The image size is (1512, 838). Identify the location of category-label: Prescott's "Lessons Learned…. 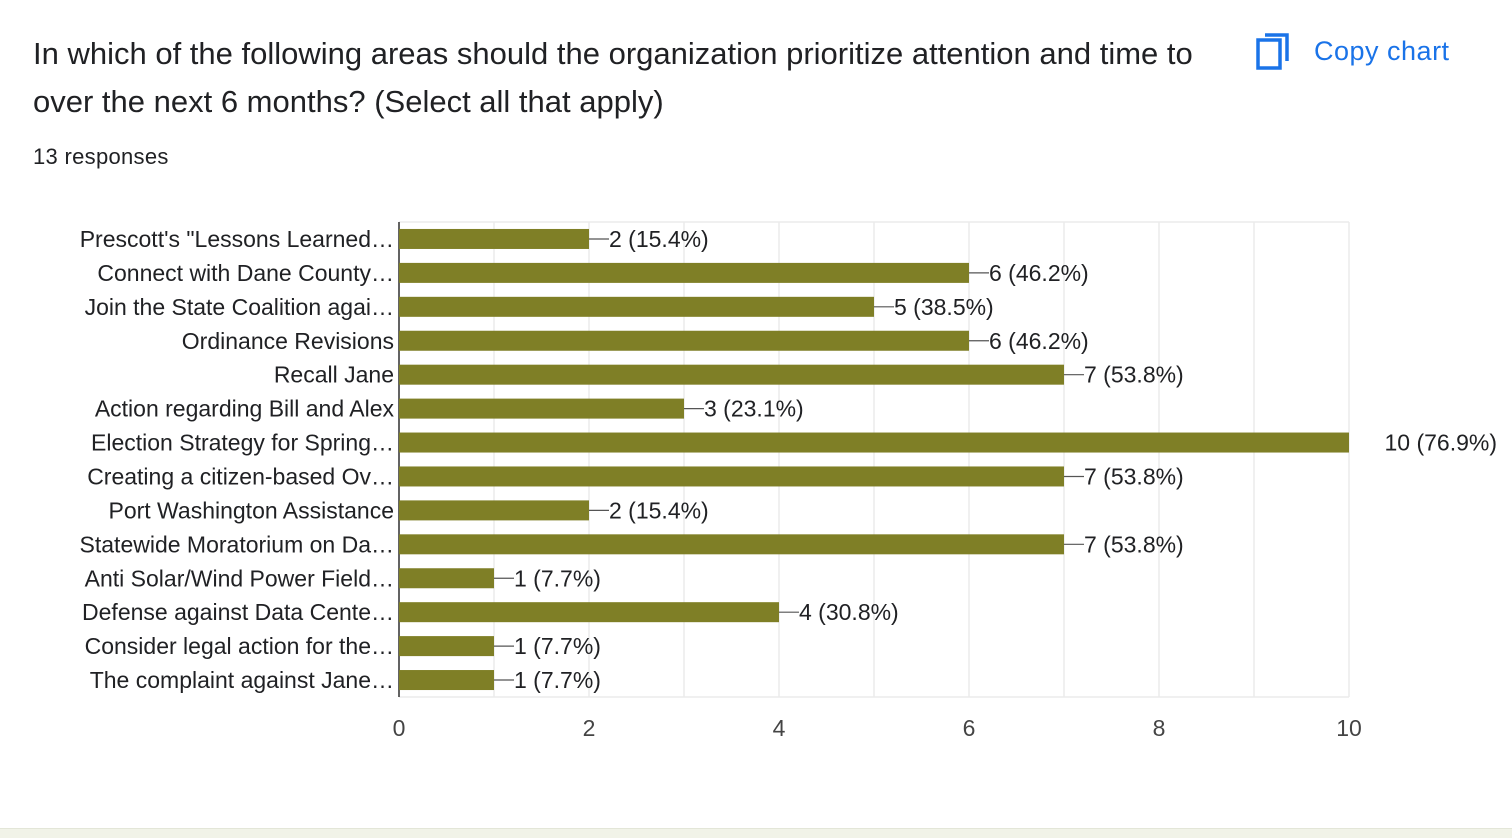
(237, 239).